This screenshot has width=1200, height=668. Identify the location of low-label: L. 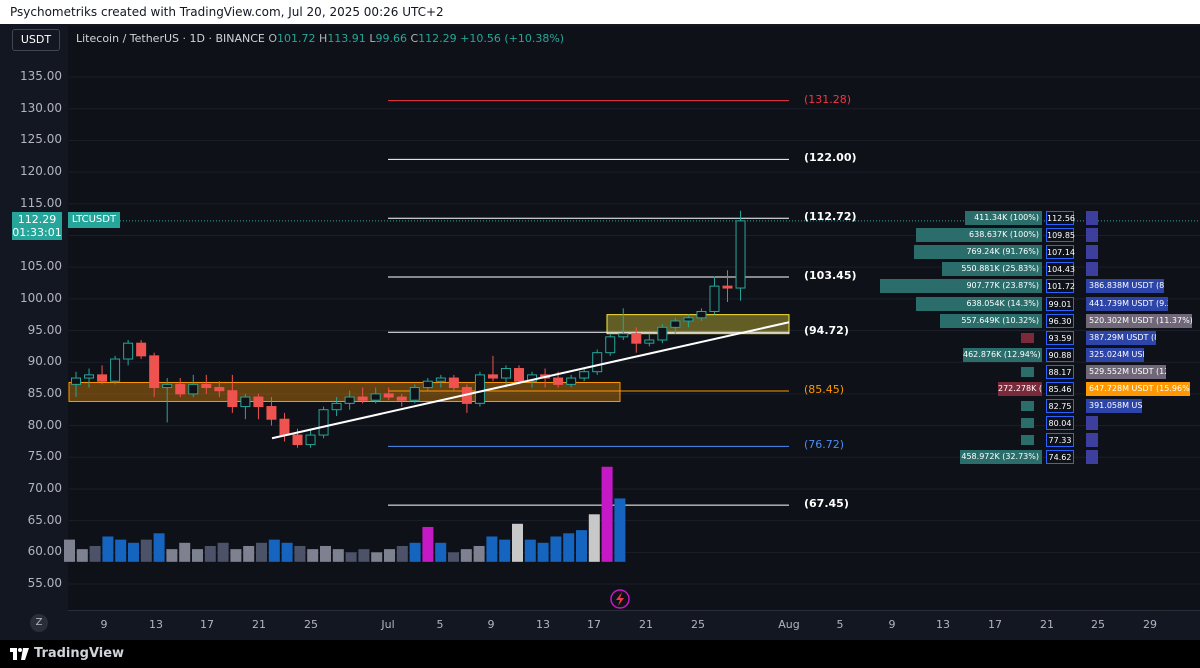
(372, 38).